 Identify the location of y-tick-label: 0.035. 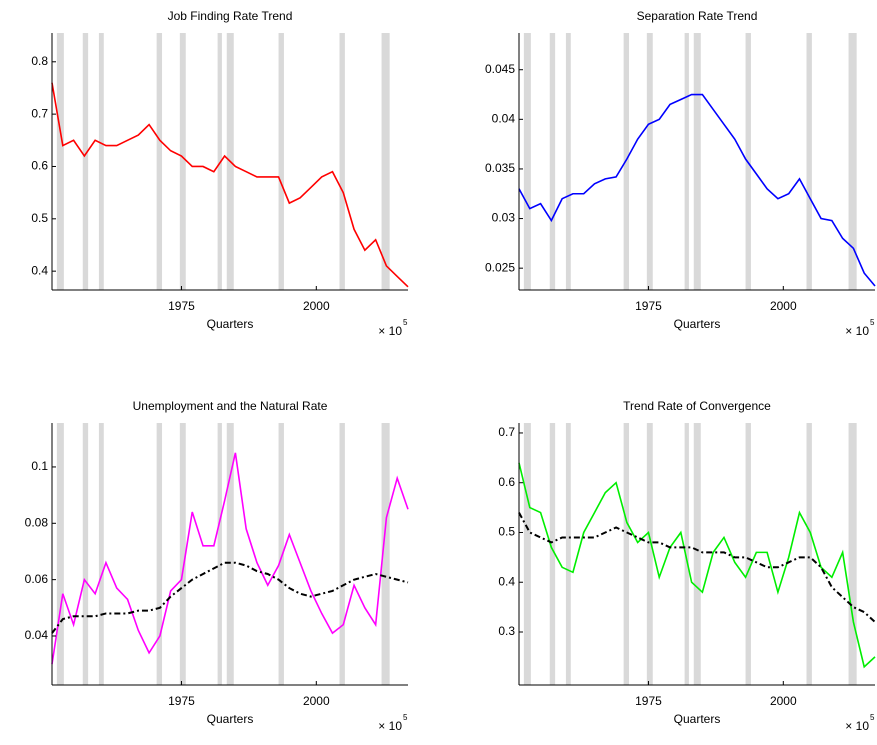
(500, 168).